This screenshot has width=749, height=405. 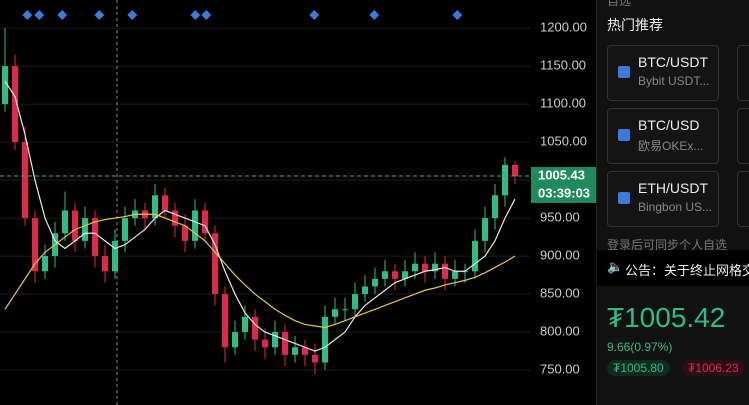 What do you see at coordinates (560, 255) in the screenshot?
I see `y-tick-label: 900.00` at bounding box center [560, 255].